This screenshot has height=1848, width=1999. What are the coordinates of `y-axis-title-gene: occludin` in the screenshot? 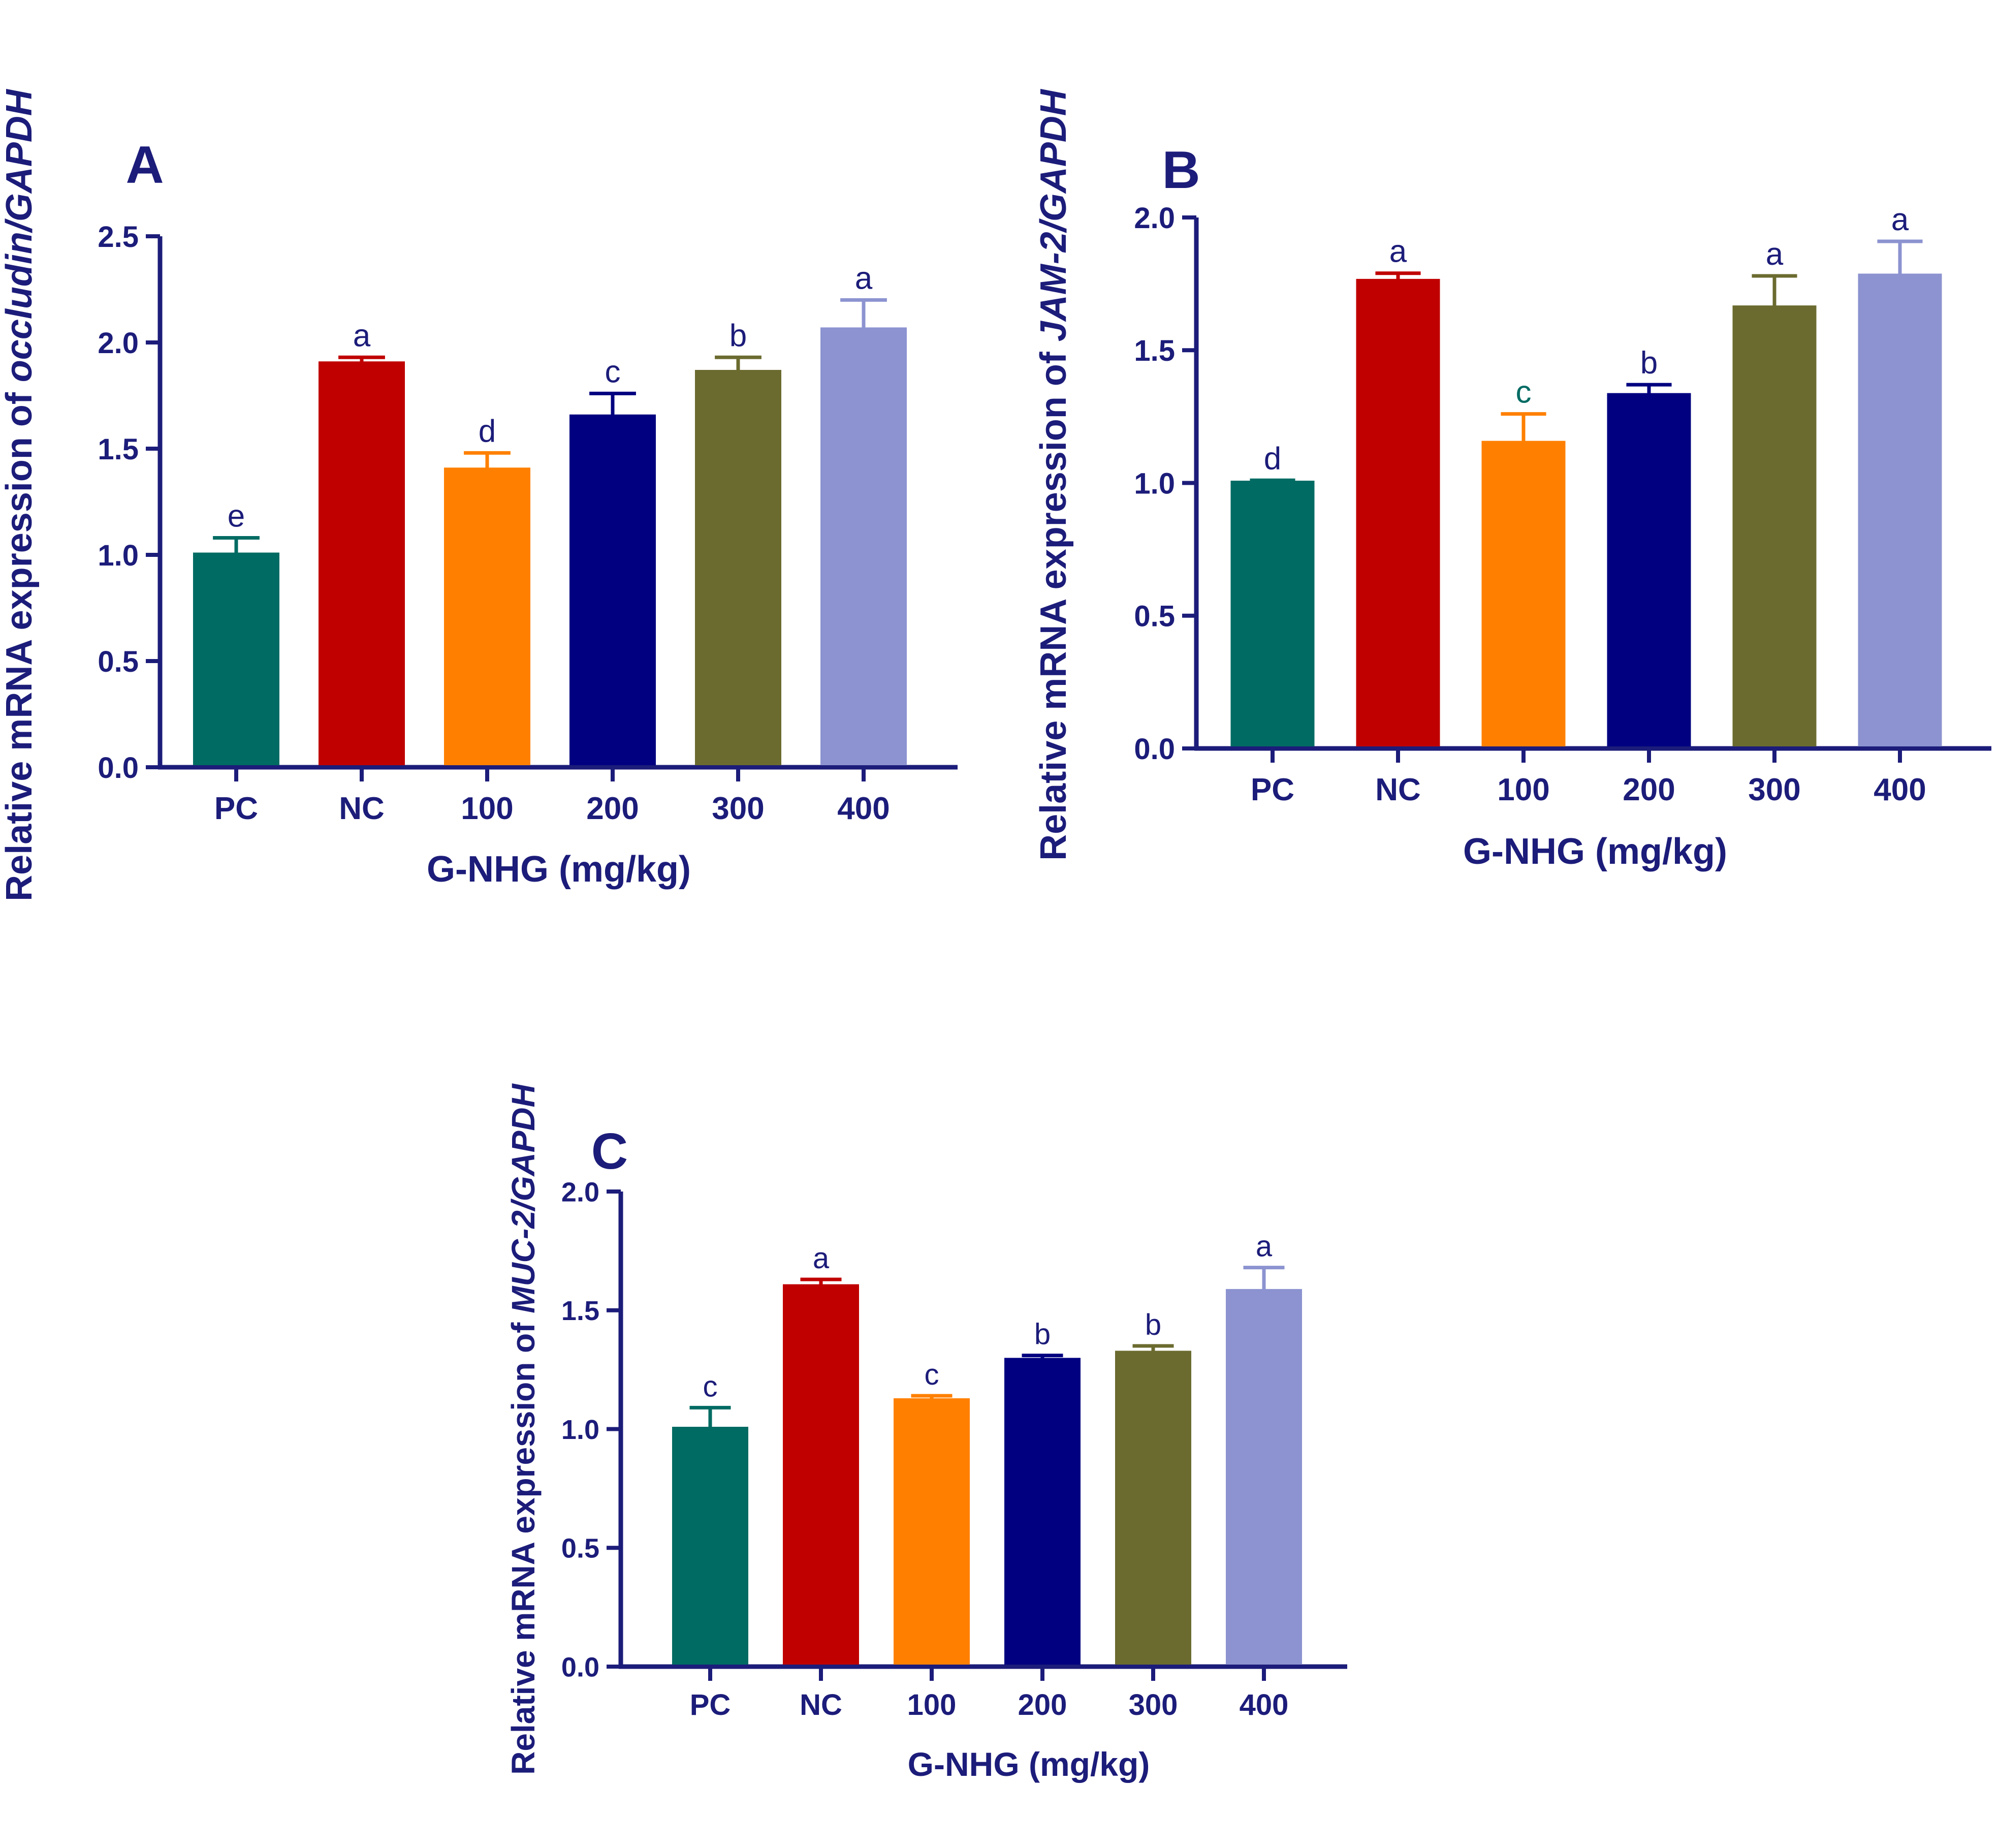 It's located at (20, 307).